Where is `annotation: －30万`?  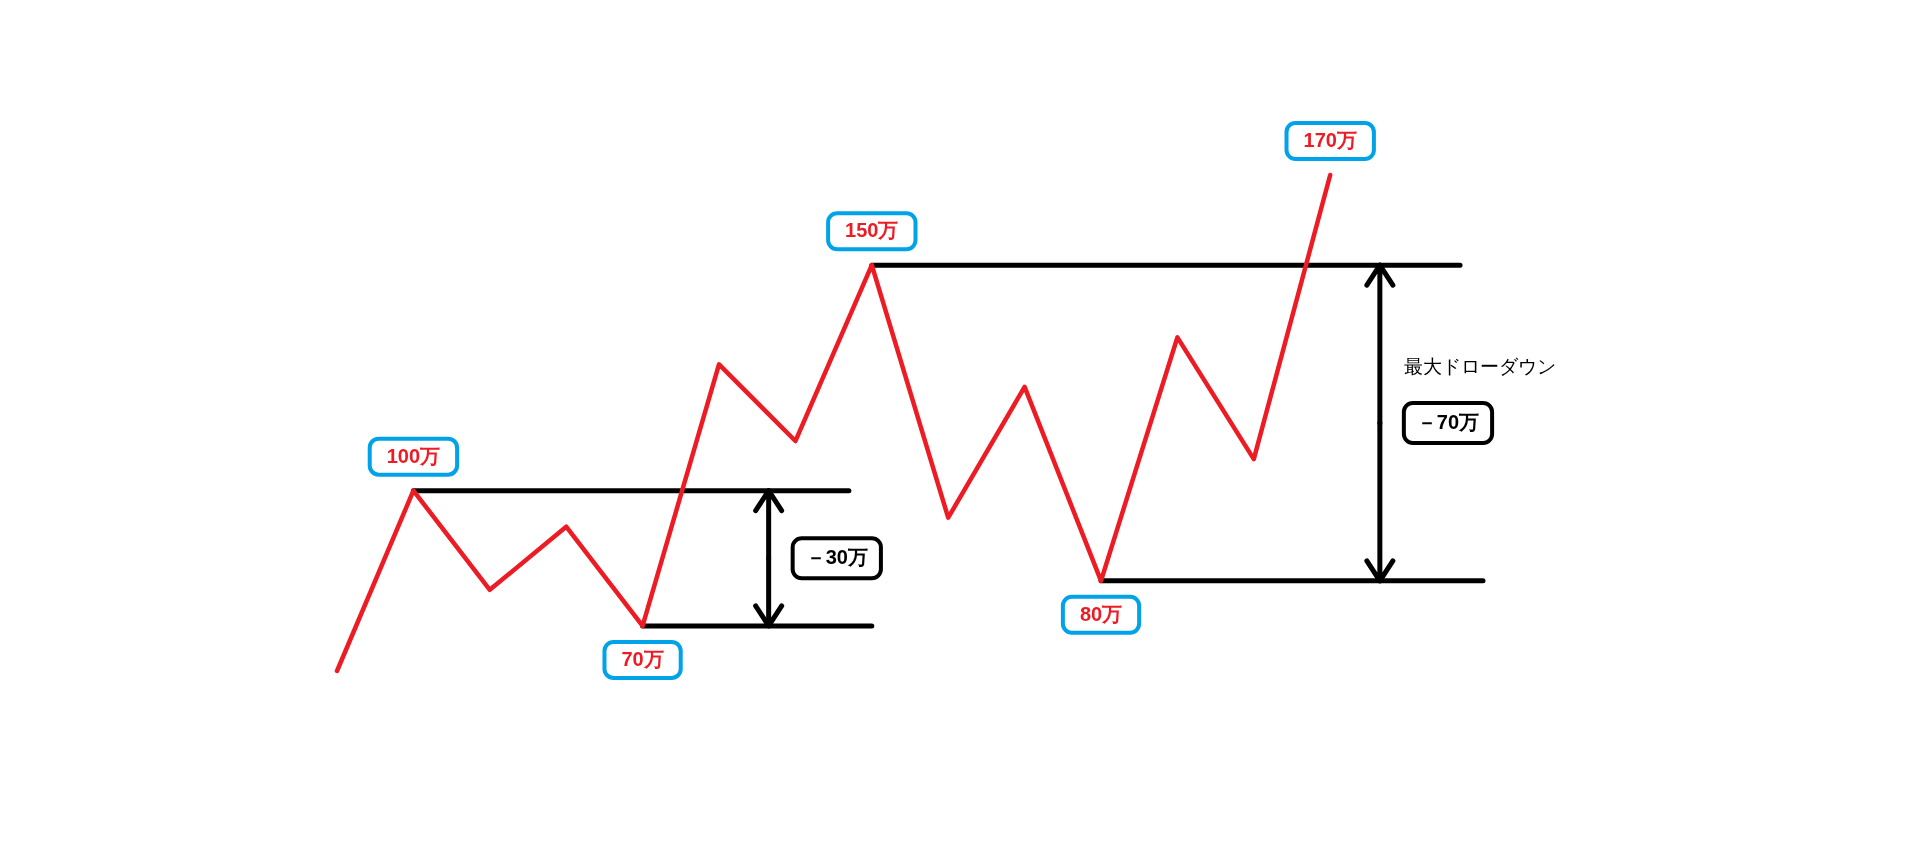
annotation: －30万 is located at coordinates (836, 557).